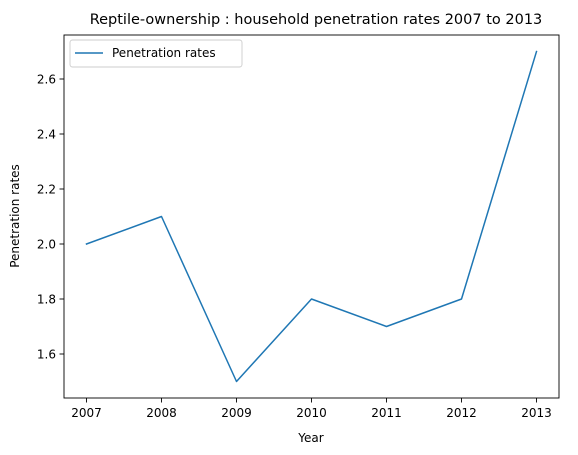  What do you see at coordinates (164, 53) in the screenshot?
I see `legend-label: Penetration rates` at bounding box center [164, 53].